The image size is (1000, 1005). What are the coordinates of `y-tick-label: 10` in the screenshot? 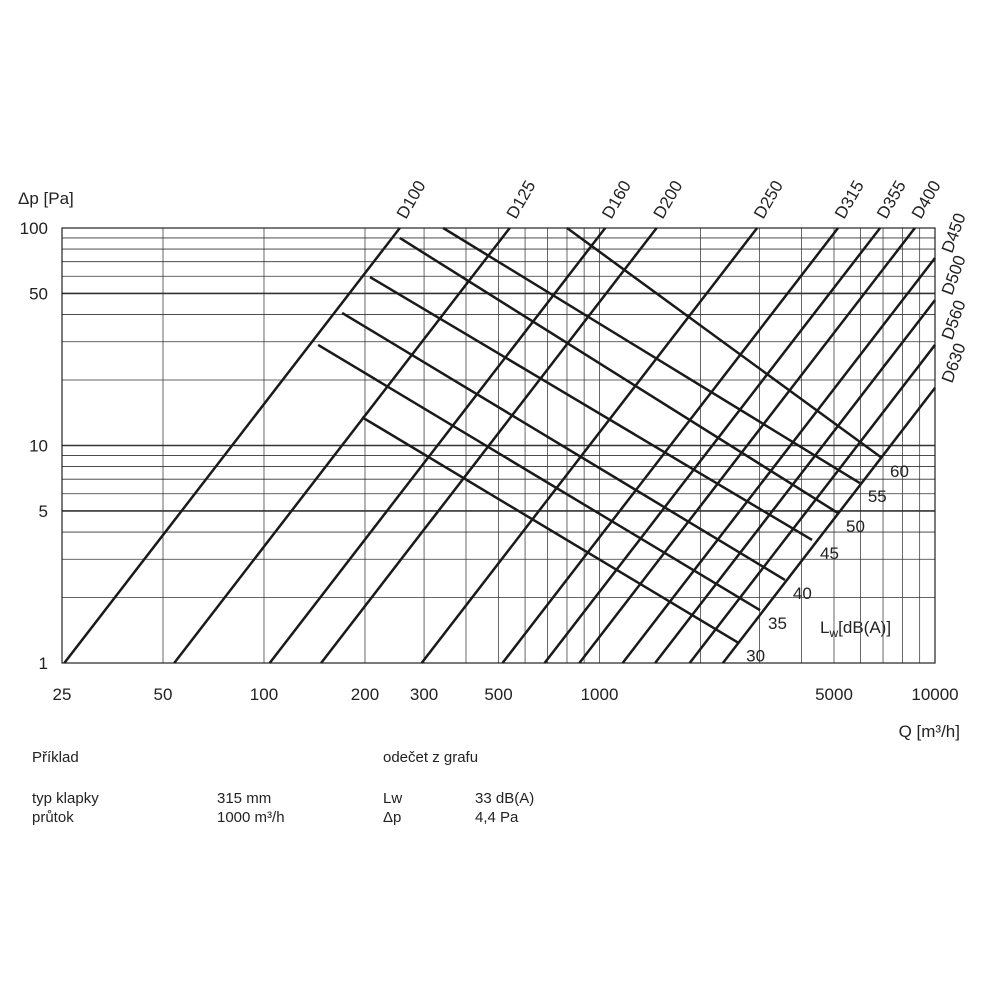 It's located at (38, 446).